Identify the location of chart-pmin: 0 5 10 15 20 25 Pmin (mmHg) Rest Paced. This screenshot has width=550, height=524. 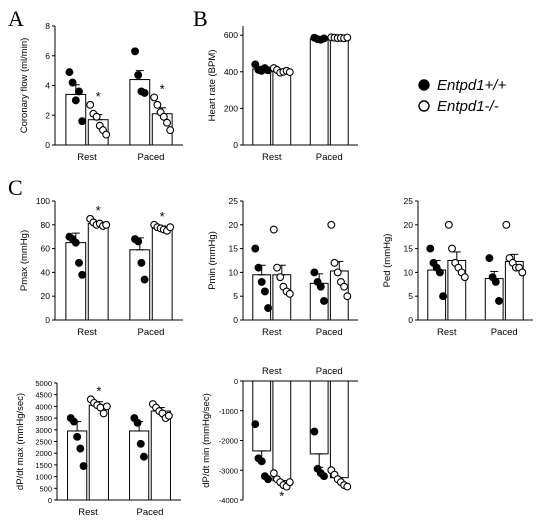
(282, 267).